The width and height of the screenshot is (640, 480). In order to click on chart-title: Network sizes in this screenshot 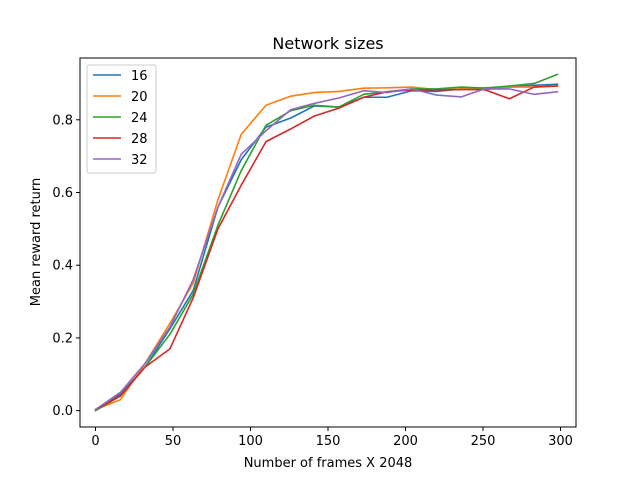, I will do `click(327, 43)`.